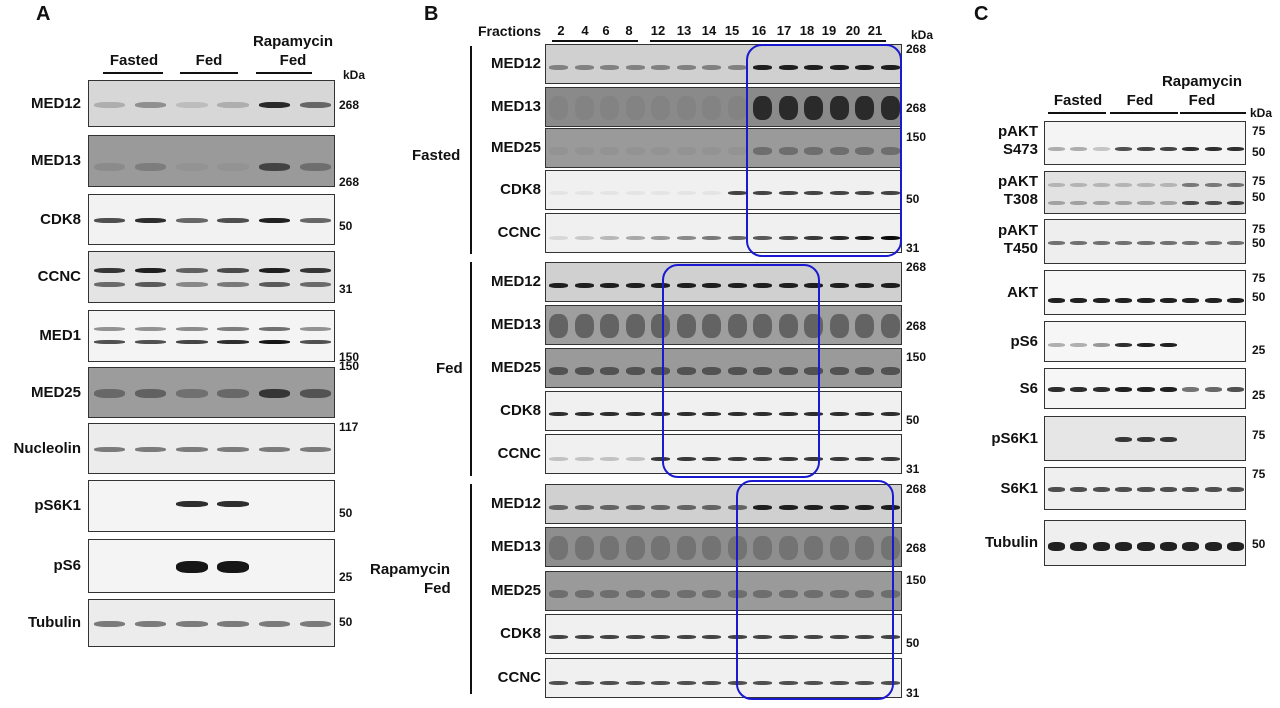  What do you see at coordinates (211, 219) in the screenshot?
I see `panel-a-blot-image` at bounding box center [211, 219].